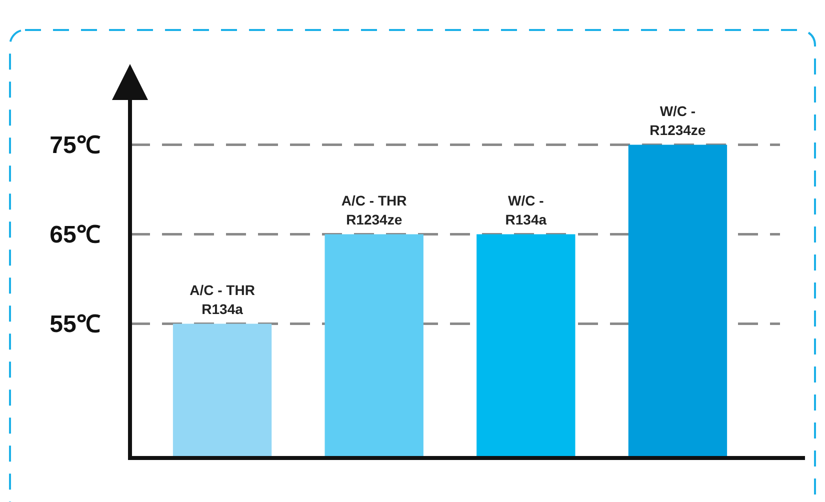  What do you see at coordinates (75, 234) in the screenshot?
I see `y-tick-label: 65℃` at bounding box center [75, 234].